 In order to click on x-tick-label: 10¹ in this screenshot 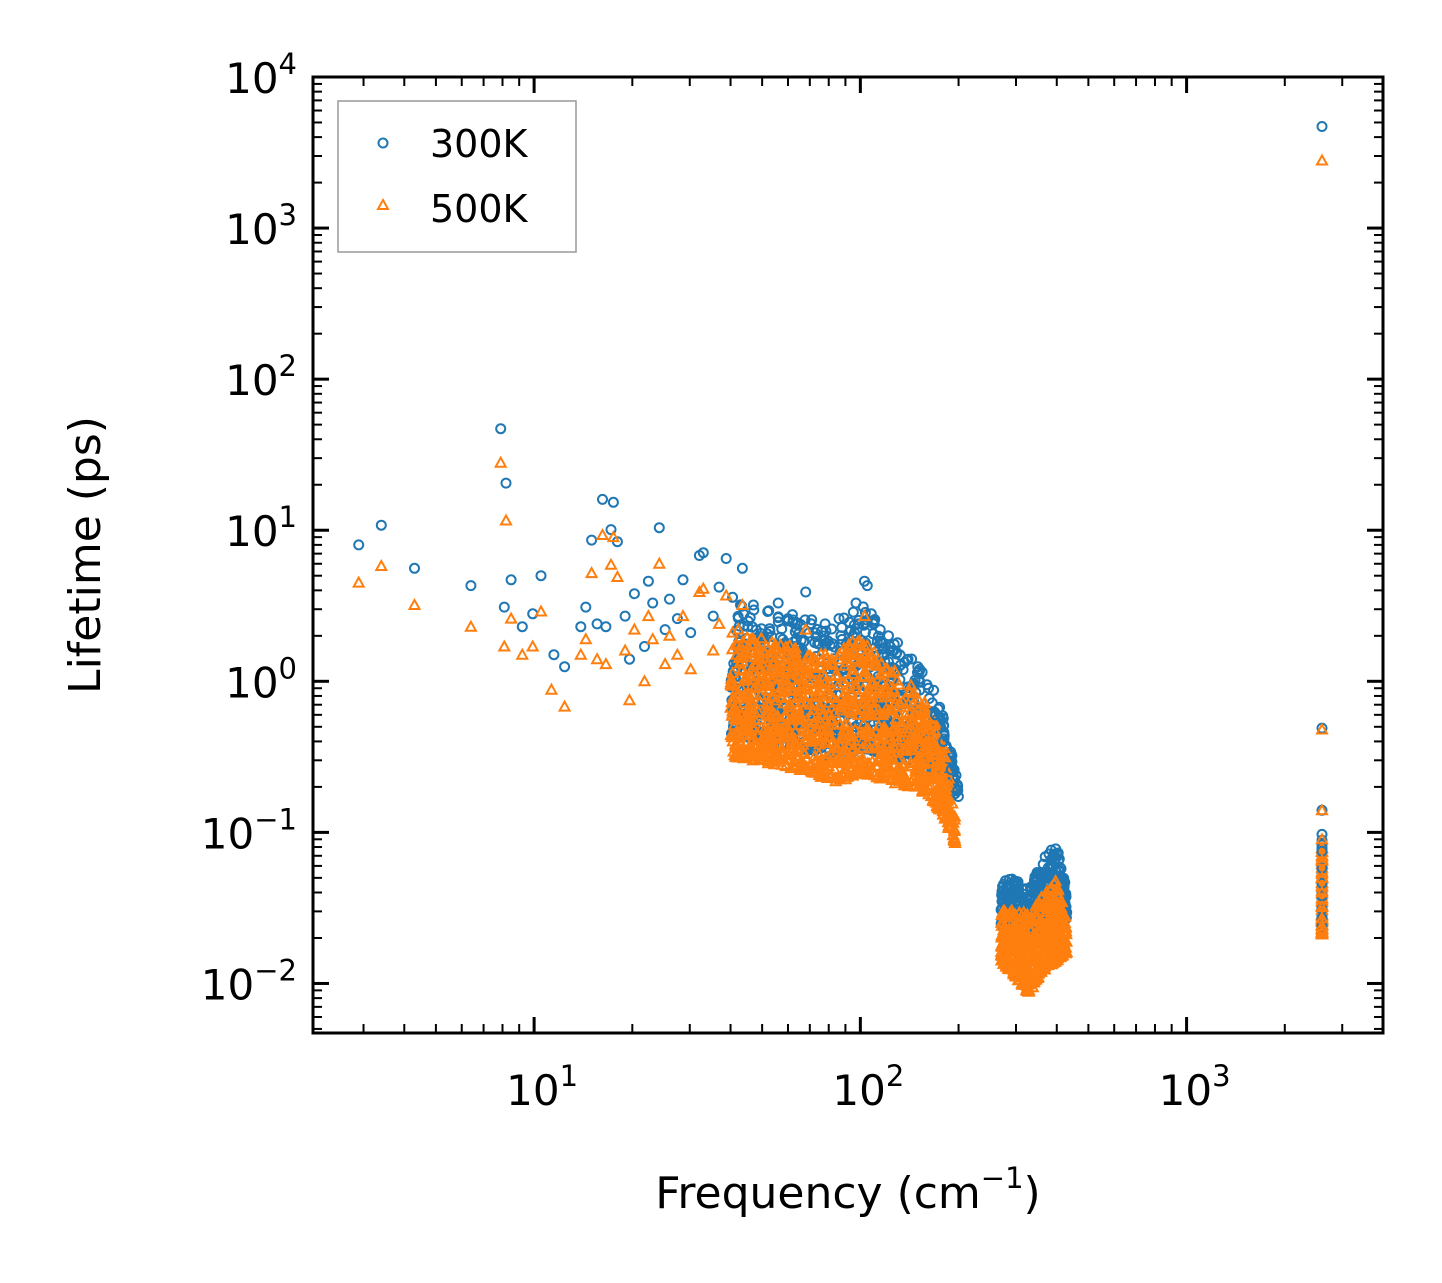, I will do `click(542, 1087)`.